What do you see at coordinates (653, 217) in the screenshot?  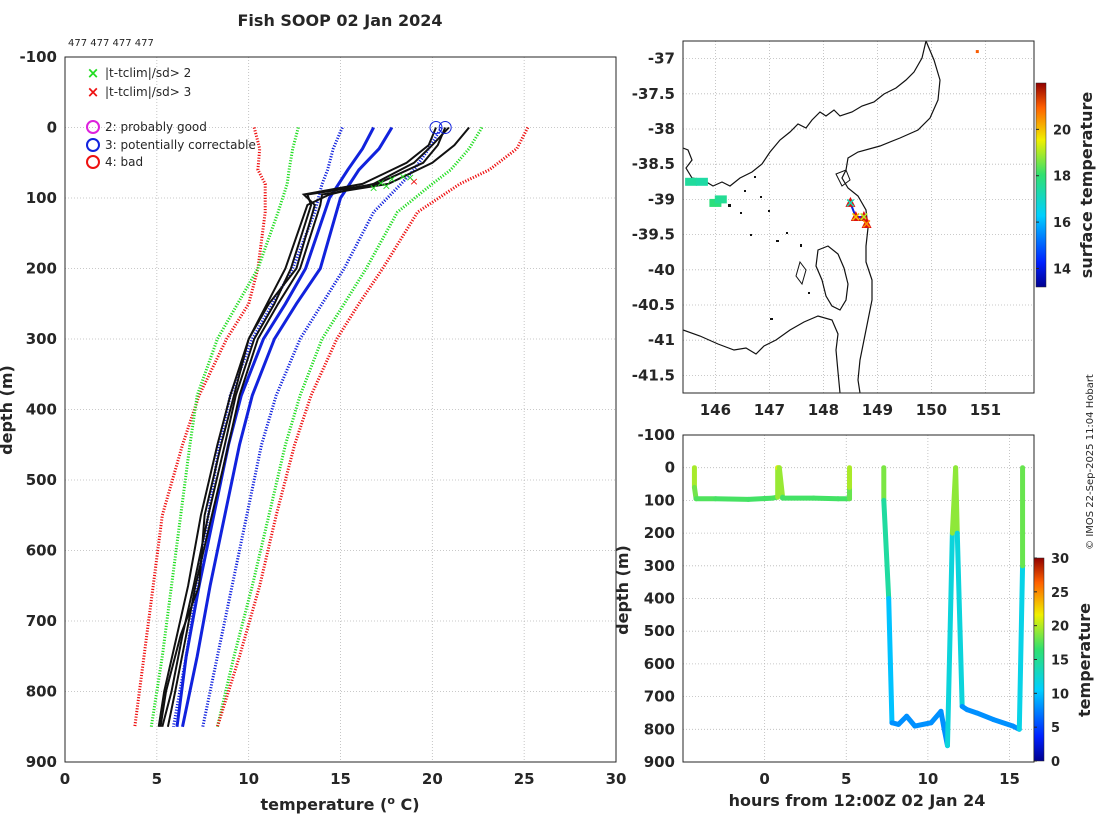 I see `map-y-ticks: -37 -37.5 -38 -38.5 -39 -39.5 -40 -40.5 -41 -41.5` at bounding box center [653, 217].